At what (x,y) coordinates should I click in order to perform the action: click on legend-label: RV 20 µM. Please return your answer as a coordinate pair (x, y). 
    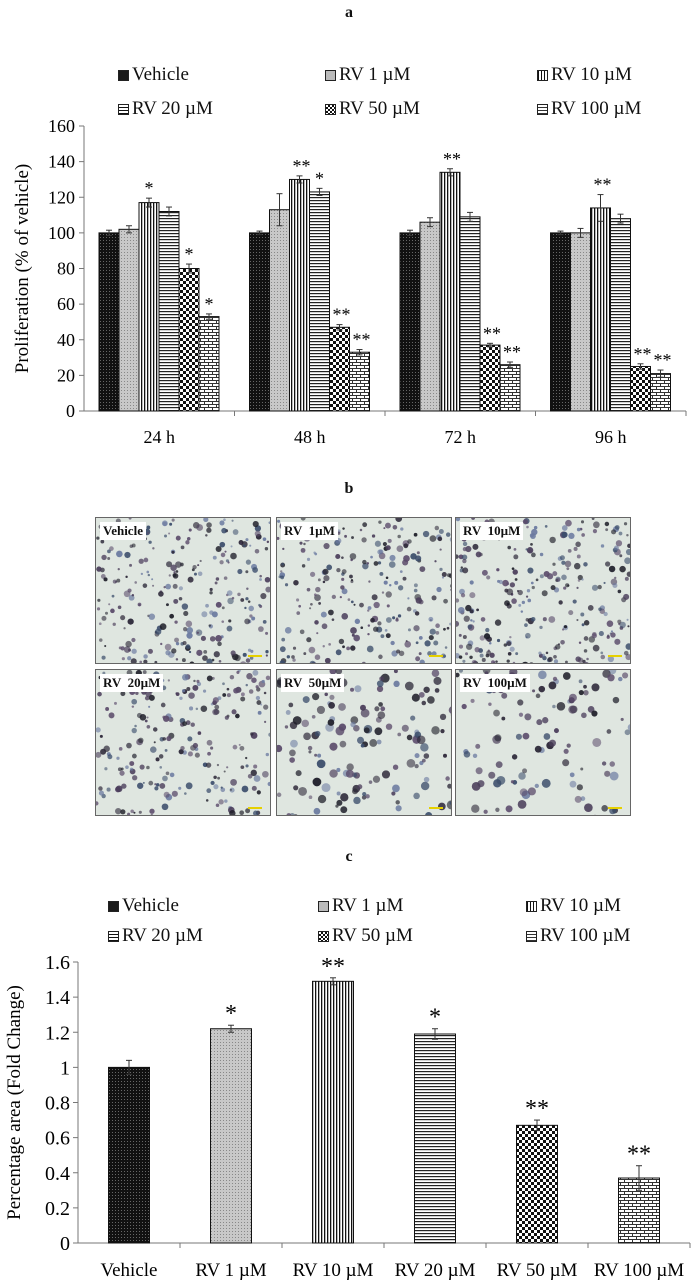
    Looking at the image, I should click on (162, 935).